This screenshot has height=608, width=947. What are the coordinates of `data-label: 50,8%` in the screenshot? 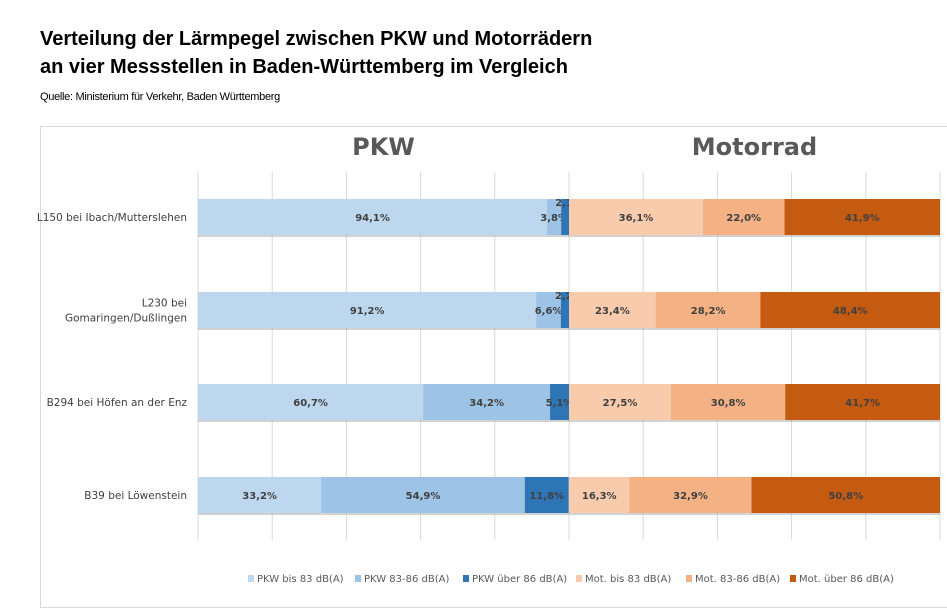 It's located at (845, 496).